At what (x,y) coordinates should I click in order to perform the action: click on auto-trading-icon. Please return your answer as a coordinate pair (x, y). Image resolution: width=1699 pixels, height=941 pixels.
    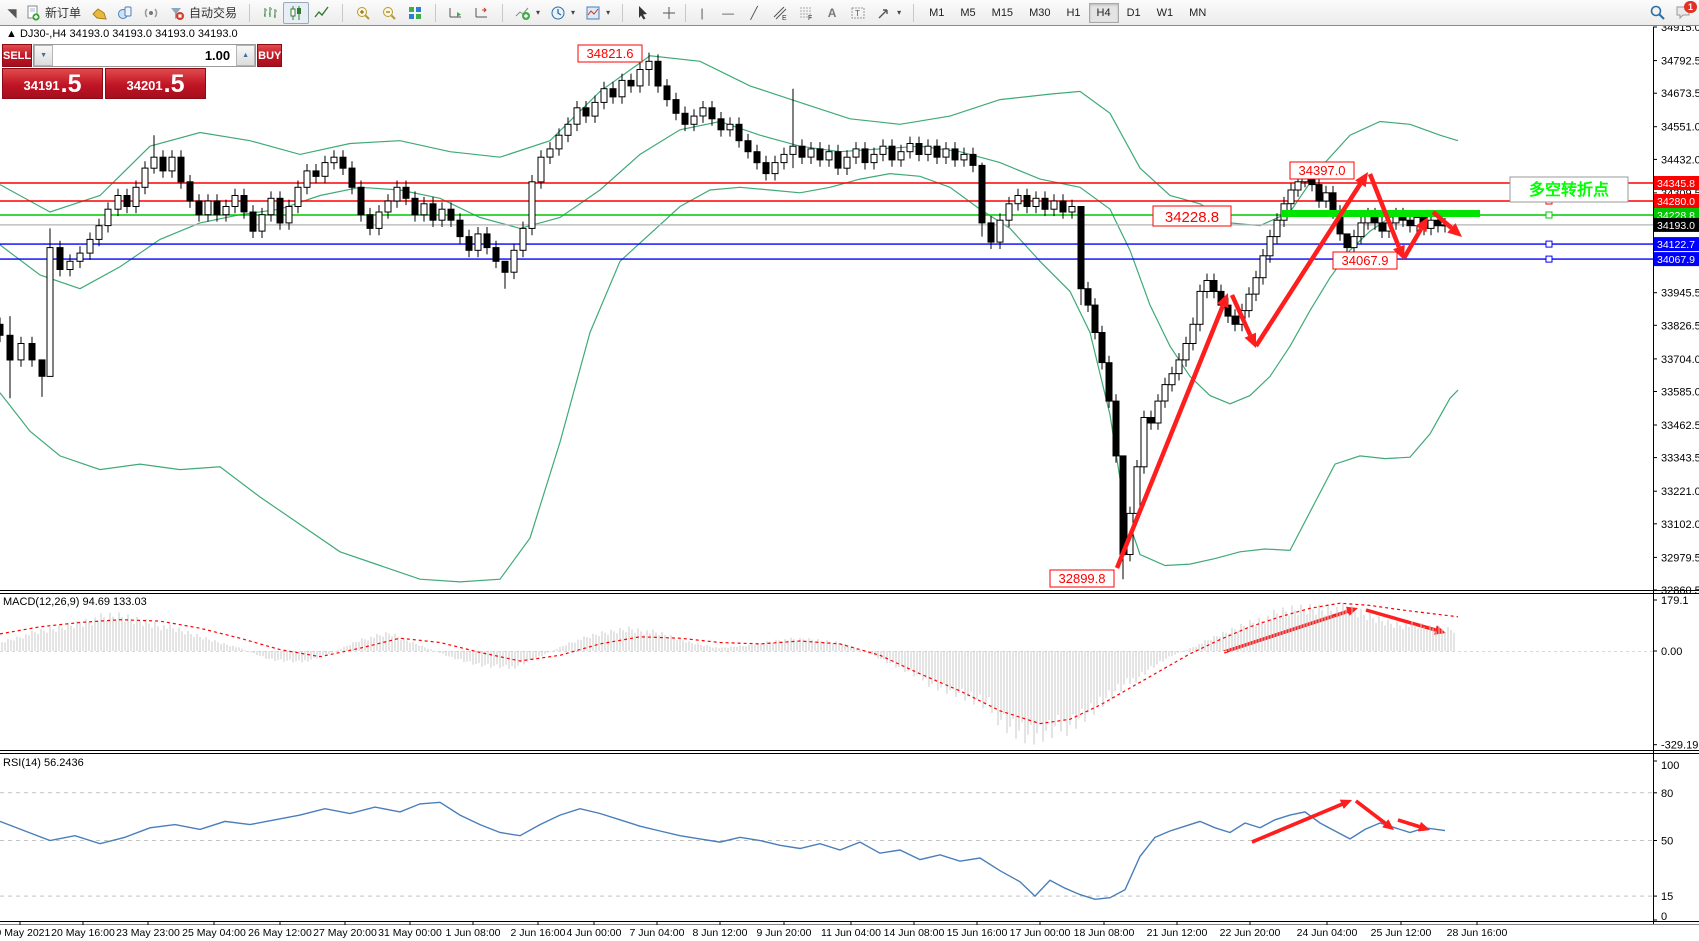
    Looking at the image, I should click on (177, 13).